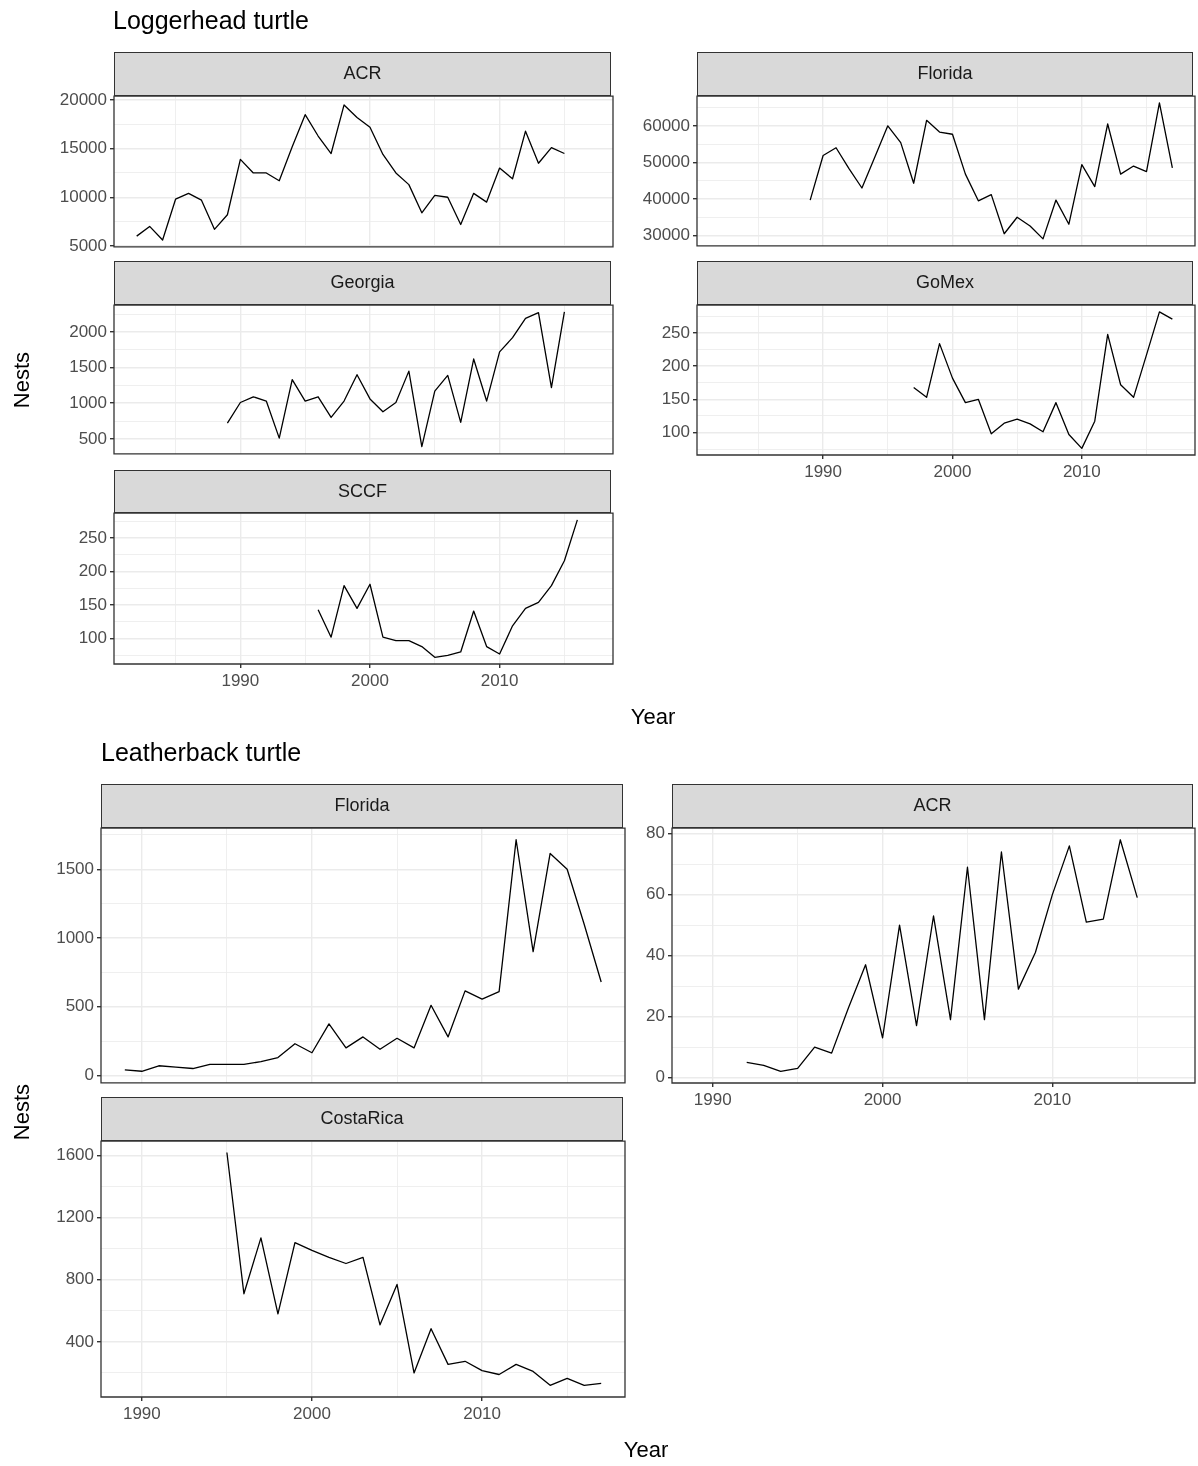  Describe the element at coordinates (945, 283) in the screenshot. I see `chart-subtitle: GoMex` at that location.